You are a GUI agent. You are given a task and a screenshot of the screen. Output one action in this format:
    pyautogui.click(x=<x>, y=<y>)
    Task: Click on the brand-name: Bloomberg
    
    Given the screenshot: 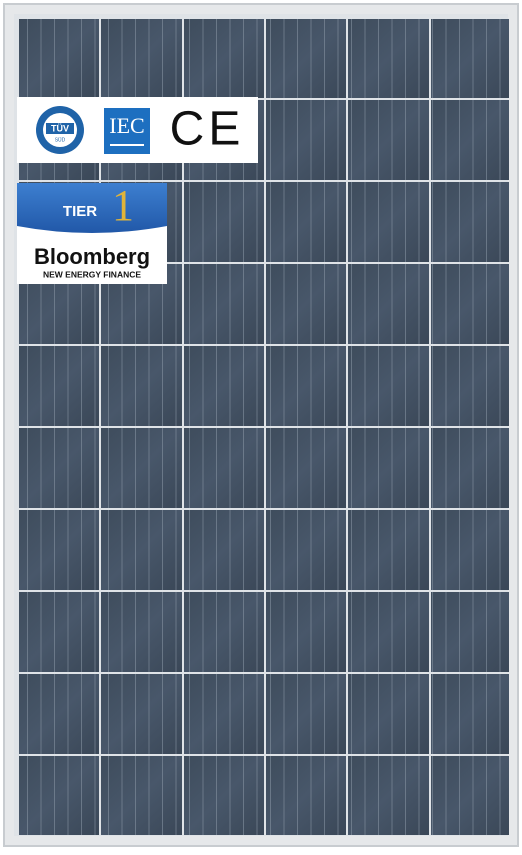 What is the action you would take?
    pyautogui.click(x=92, y=256)
    